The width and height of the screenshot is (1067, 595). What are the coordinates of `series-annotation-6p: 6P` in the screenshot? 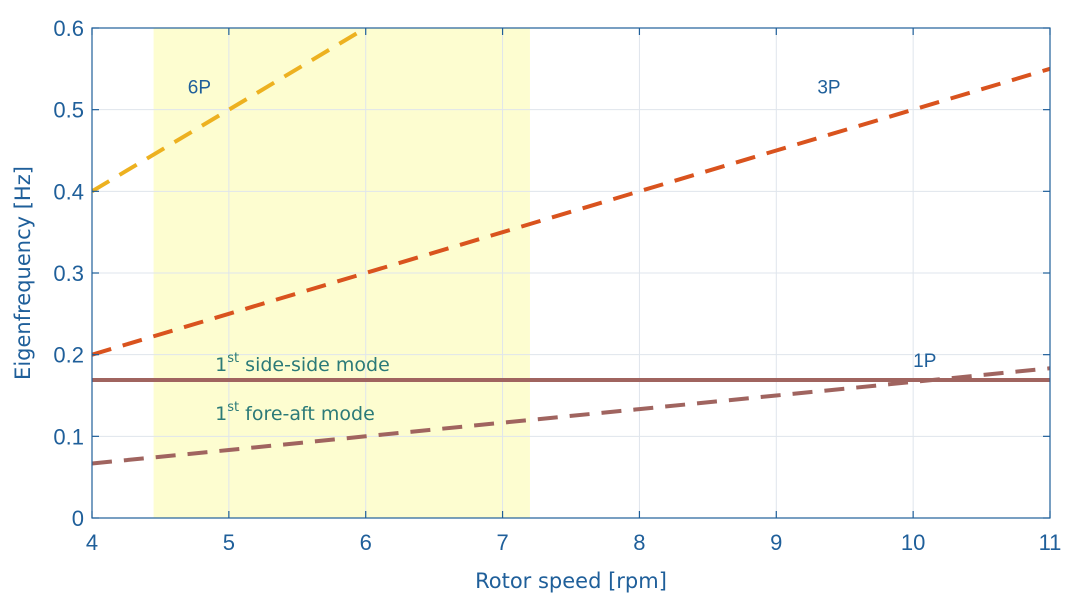 It's located at (199, 87).